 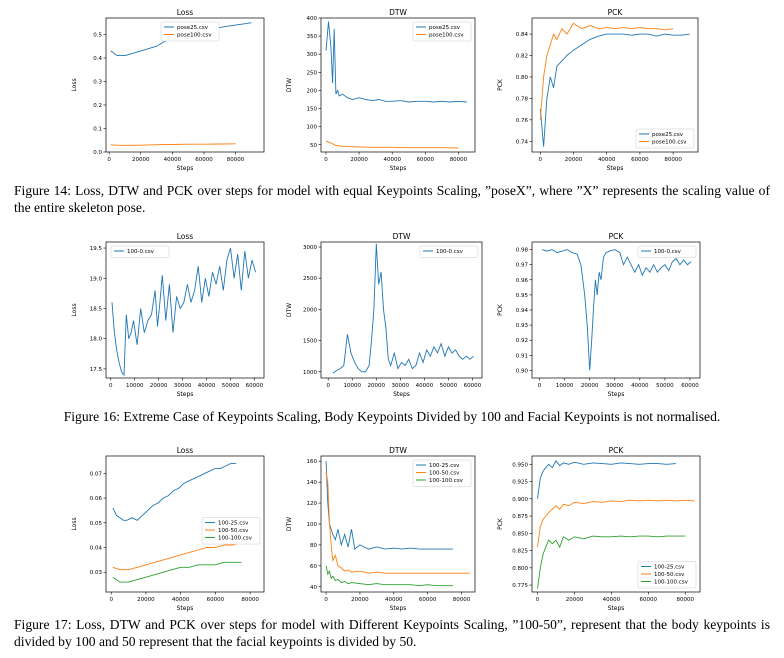 I want to click on y-tick-label: 0.04, so click(x=96, y=548).